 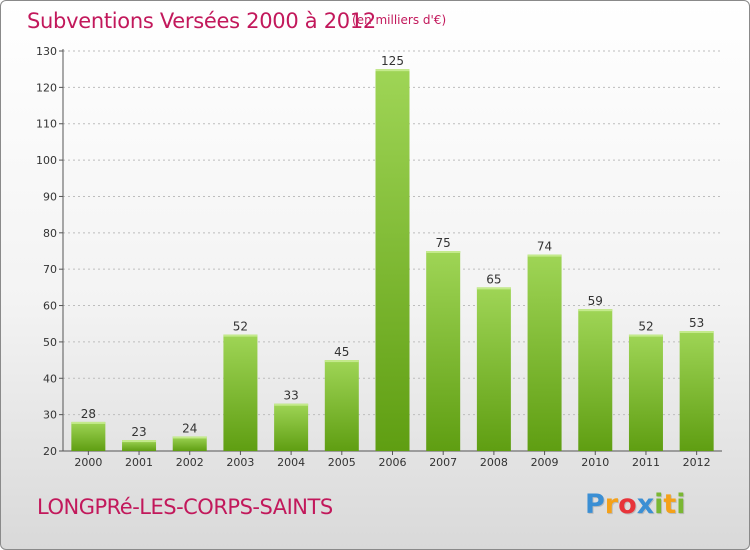 What do you see at coordinates (88, 414) in the screenshot?
I see `value-label-2000: 28` at bounding box center [88, 414].